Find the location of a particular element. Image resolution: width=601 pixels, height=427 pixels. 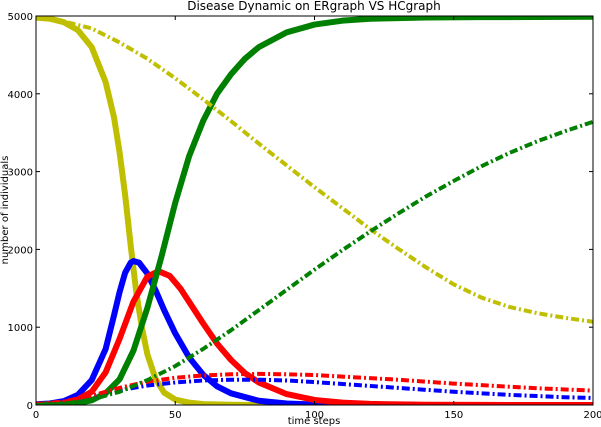

x-axis-label: time steps is located at coordinates (314, 421).